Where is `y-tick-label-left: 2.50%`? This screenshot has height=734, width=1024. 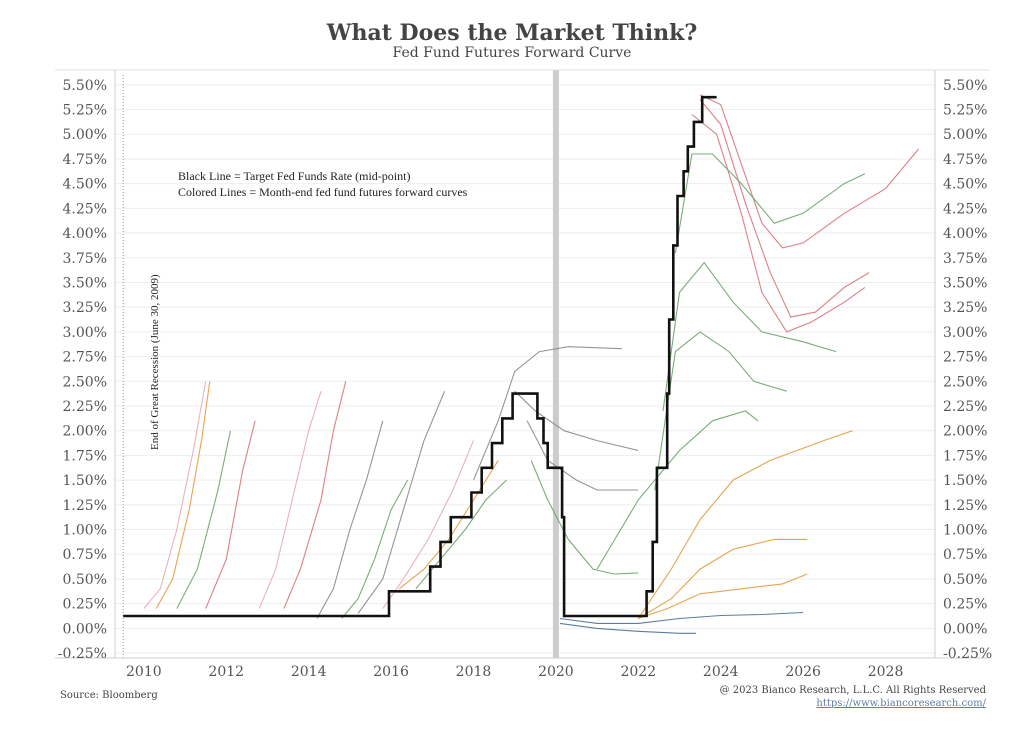 y-tick-label-left: 2.50% is located at coordinates (85, 382).